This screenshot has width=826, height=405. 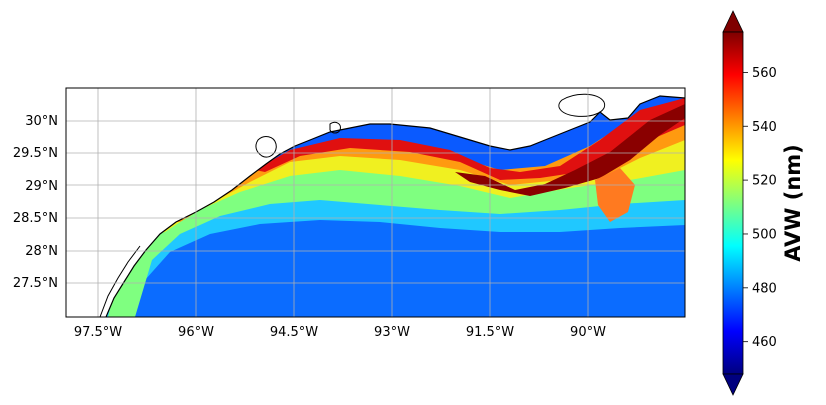 I want to click on x-tick-label: 91.5°W, so click(x=490, y=332).